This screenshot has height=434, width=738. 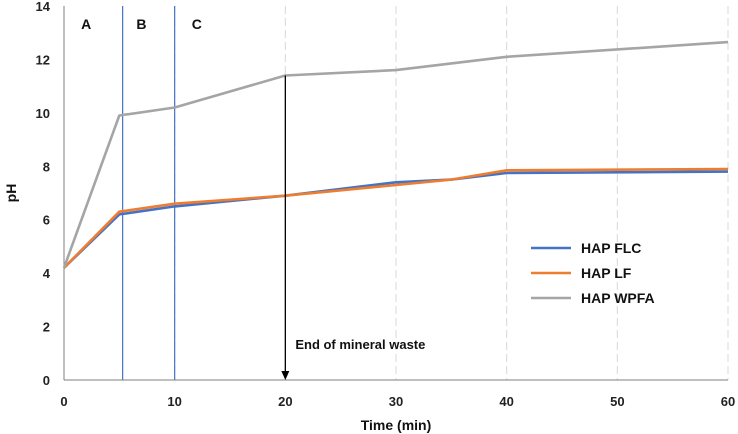 I want to click on x-tick-label-20: 20, so click(x=285, y=401).